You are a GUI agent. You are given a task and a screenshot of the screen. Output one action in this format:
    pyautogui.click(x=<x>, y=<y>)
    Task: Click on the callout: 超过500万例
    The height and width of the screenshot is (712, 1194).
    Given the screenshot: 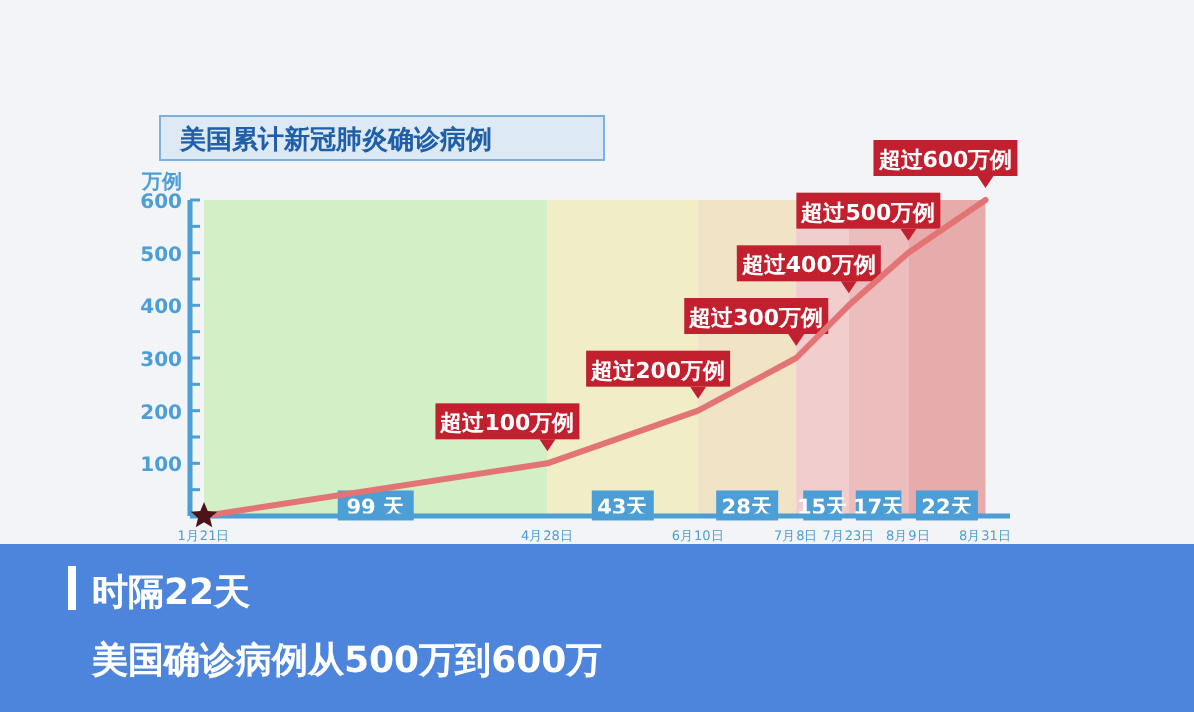 What is the action you would take?
    pyautogui.click(x=868, y=216)
    